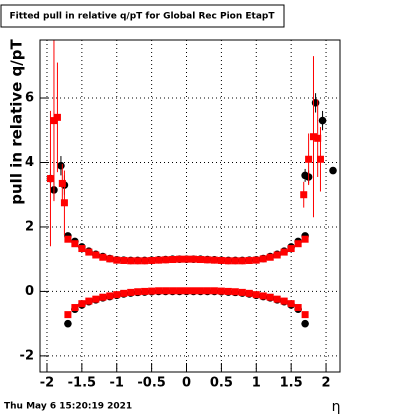 The height and width of the screenshot is (414, 400). I want to click on x-tick-label: -1.5, so click(82, 383).